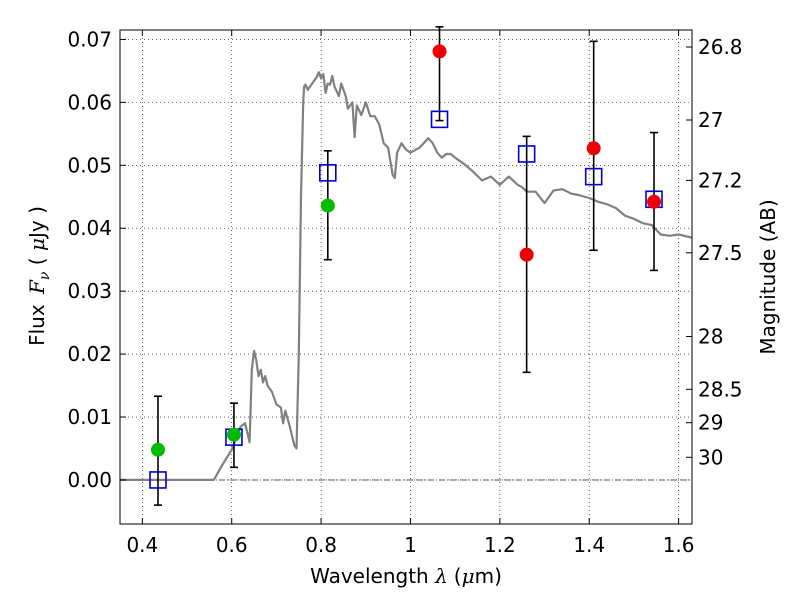 This screenshot has width=800, height=600. What do you see at coordinates (679, 545) in the screenshot?
I see `x-tick-label: 1.6` at bounding box center [679, 545].